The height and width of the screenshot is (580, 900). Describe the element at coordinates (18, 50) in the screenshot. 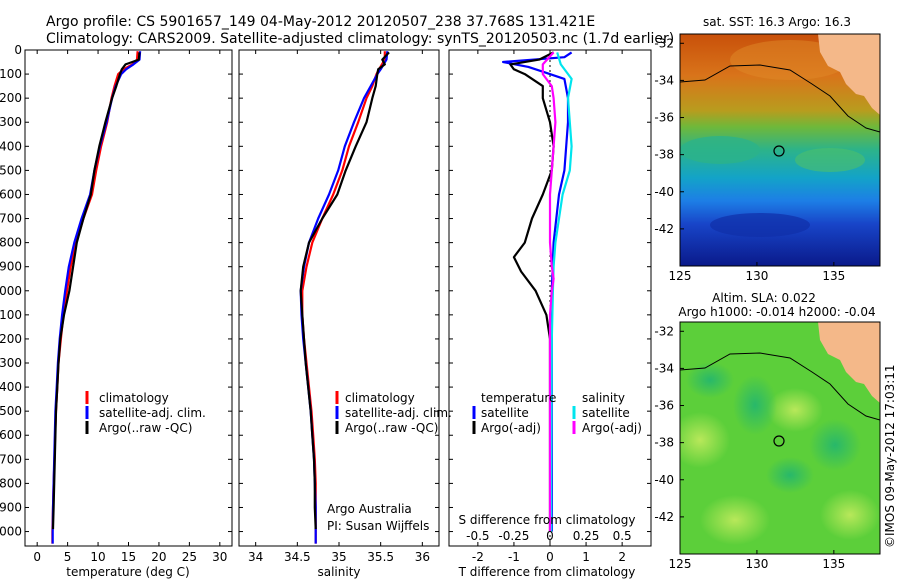

I see `y-tick-label: 0` at that location.